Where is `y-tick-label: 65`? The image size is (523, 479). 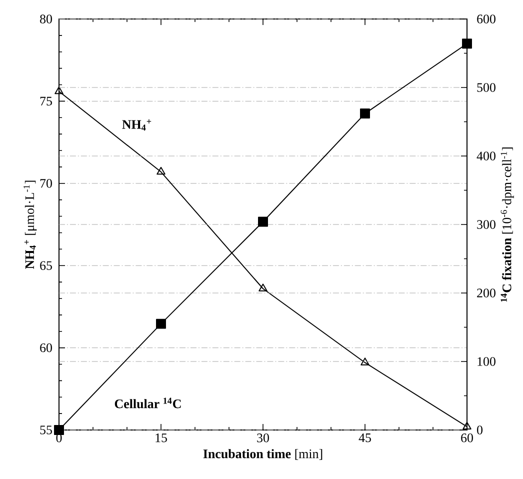
y-tick-label: 65 is located at coordinates (46, 265).